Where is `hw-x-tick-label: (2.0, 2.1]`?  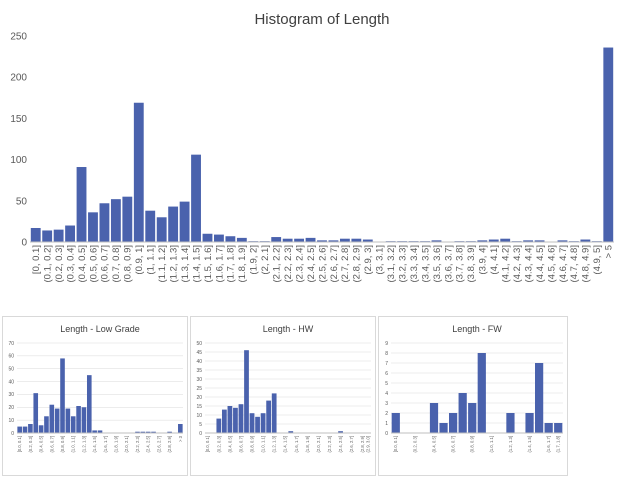
hw-x-tick-label: (2.0, 2.1] is located at coordinates (318, 444).